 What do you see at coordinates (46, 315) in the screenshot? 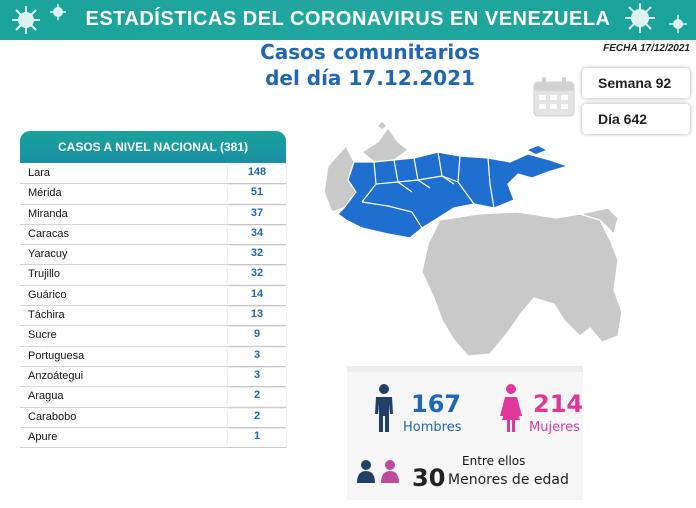
I see `state-name: Táchira` at bounding box center [46, 315].